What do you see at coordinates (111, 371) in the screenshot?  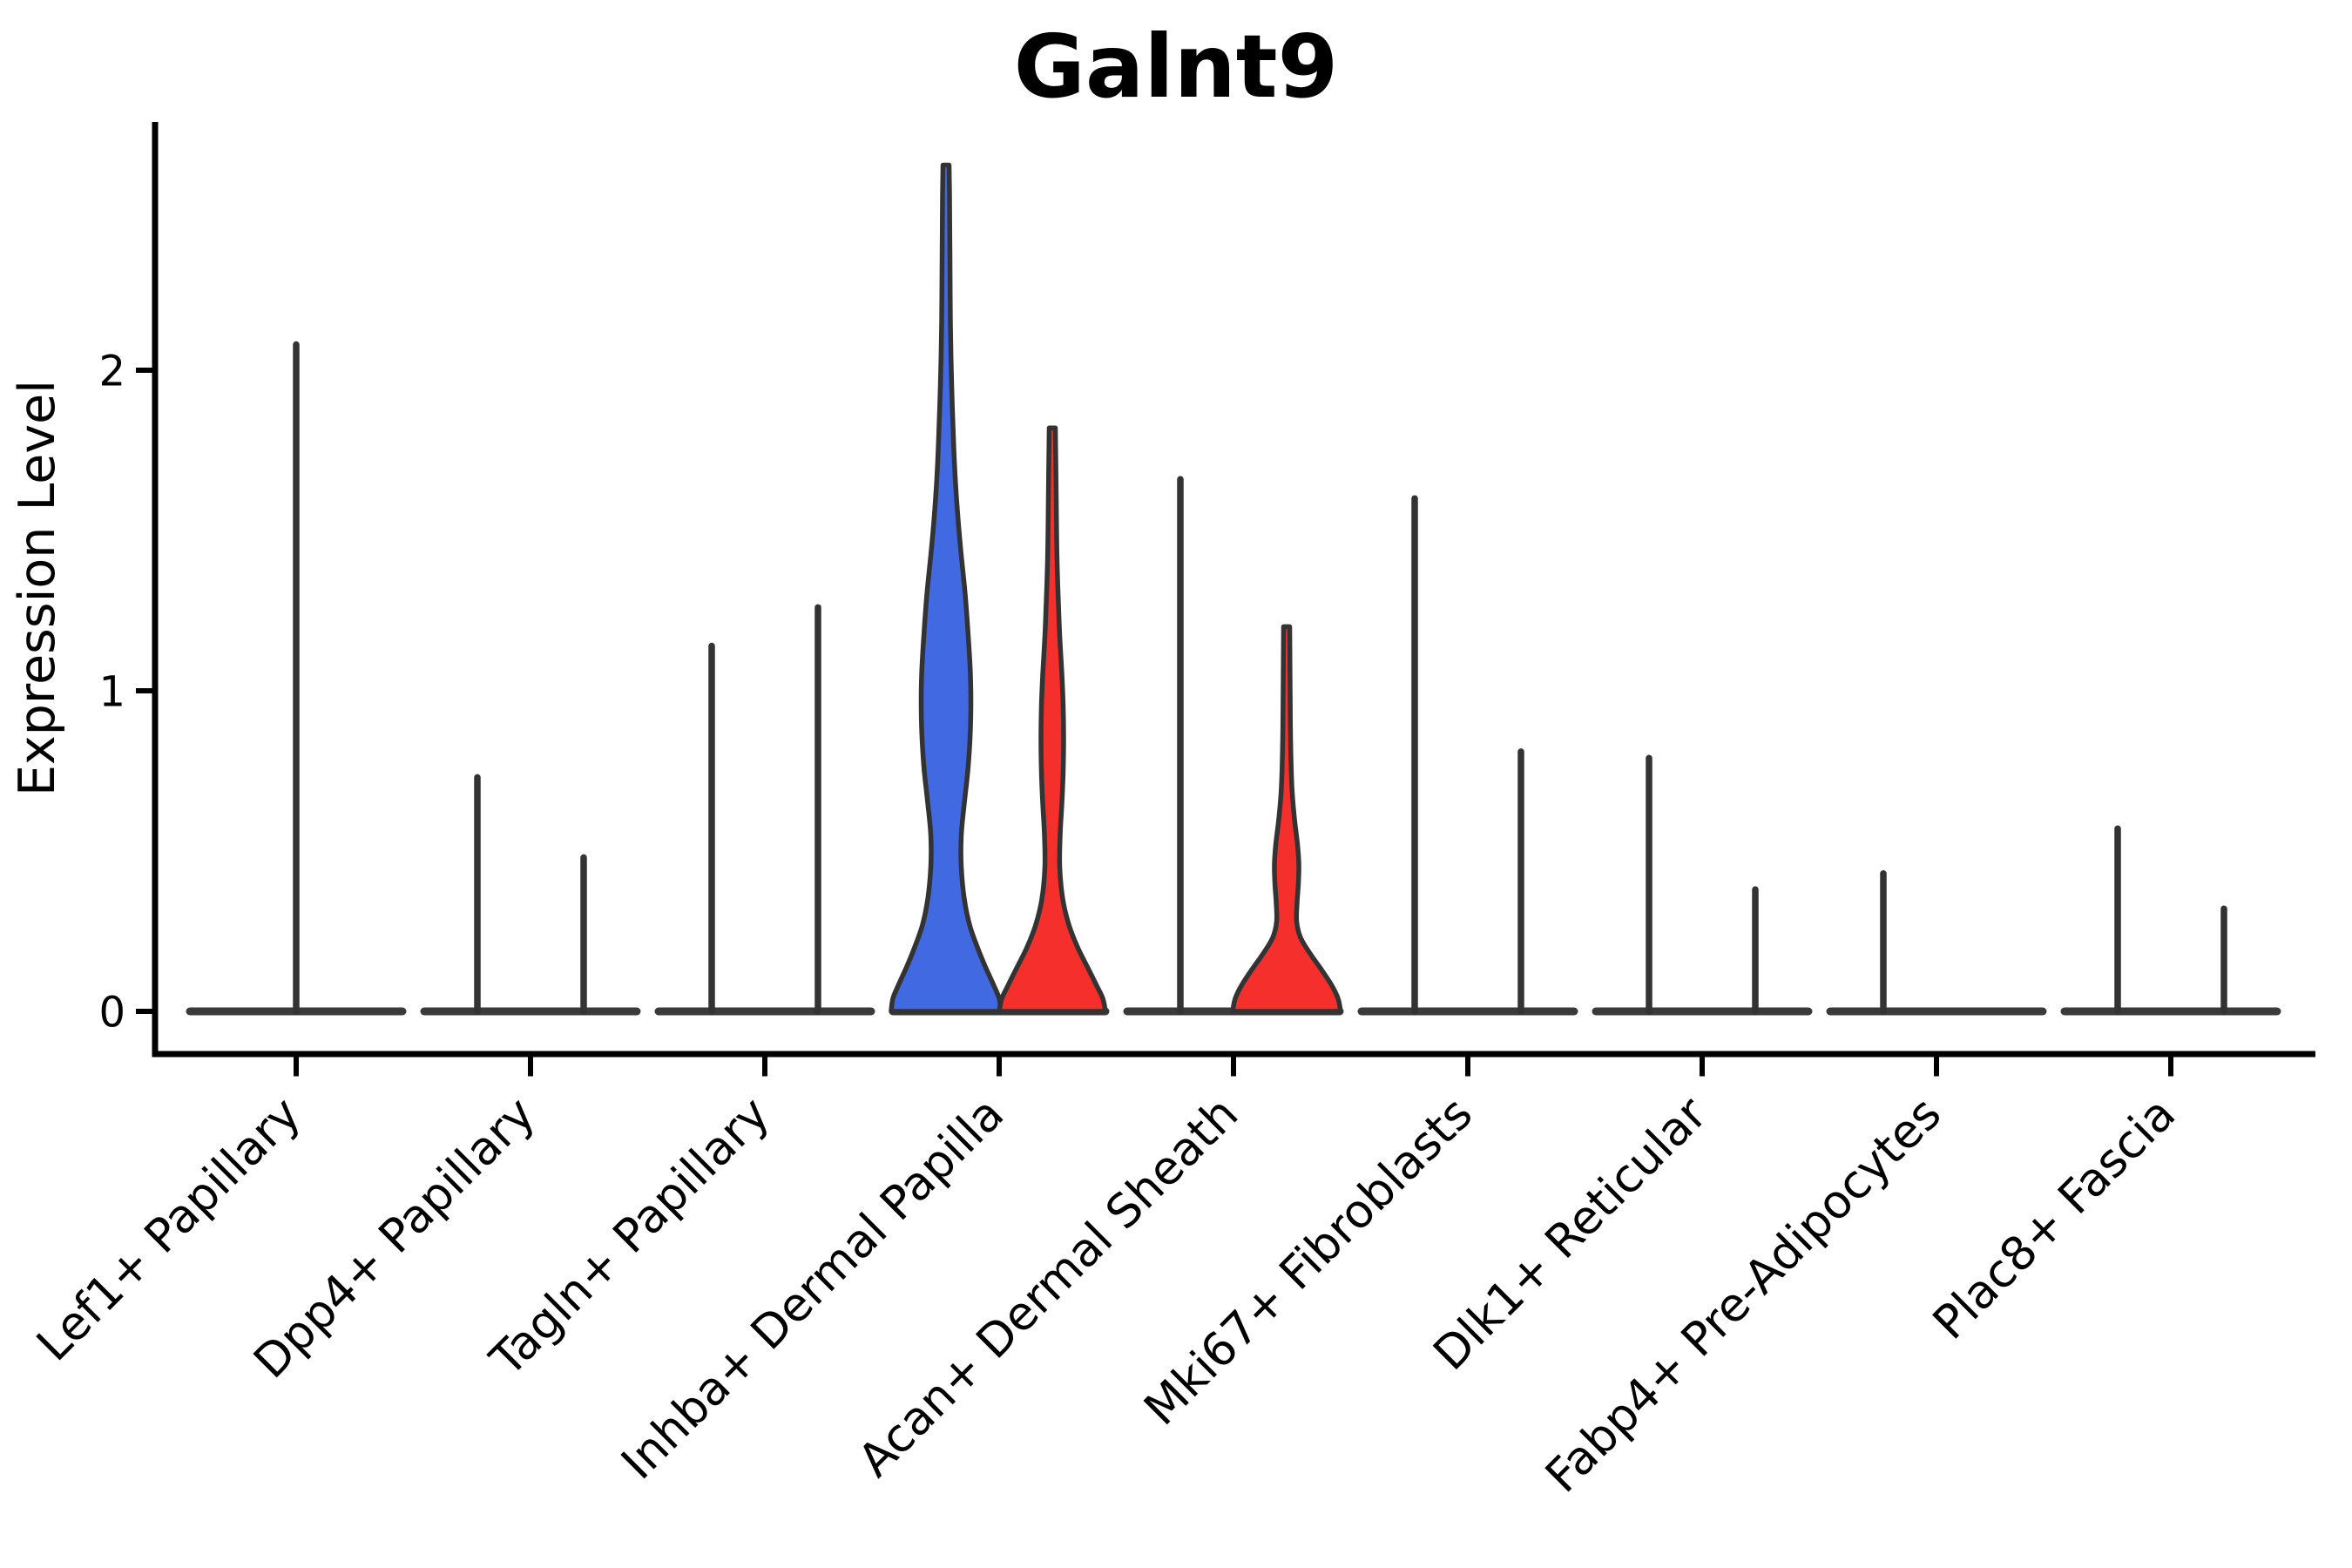 I see `y-tick-label: 2` at bounding box center [111, 371].